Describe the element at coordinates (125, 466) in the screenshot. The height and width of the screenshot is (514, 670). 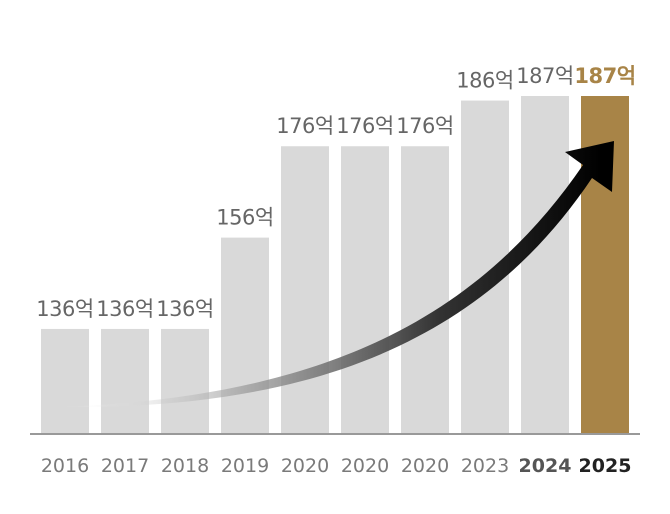
I see `x-tick-label-1: 2017` at that location.